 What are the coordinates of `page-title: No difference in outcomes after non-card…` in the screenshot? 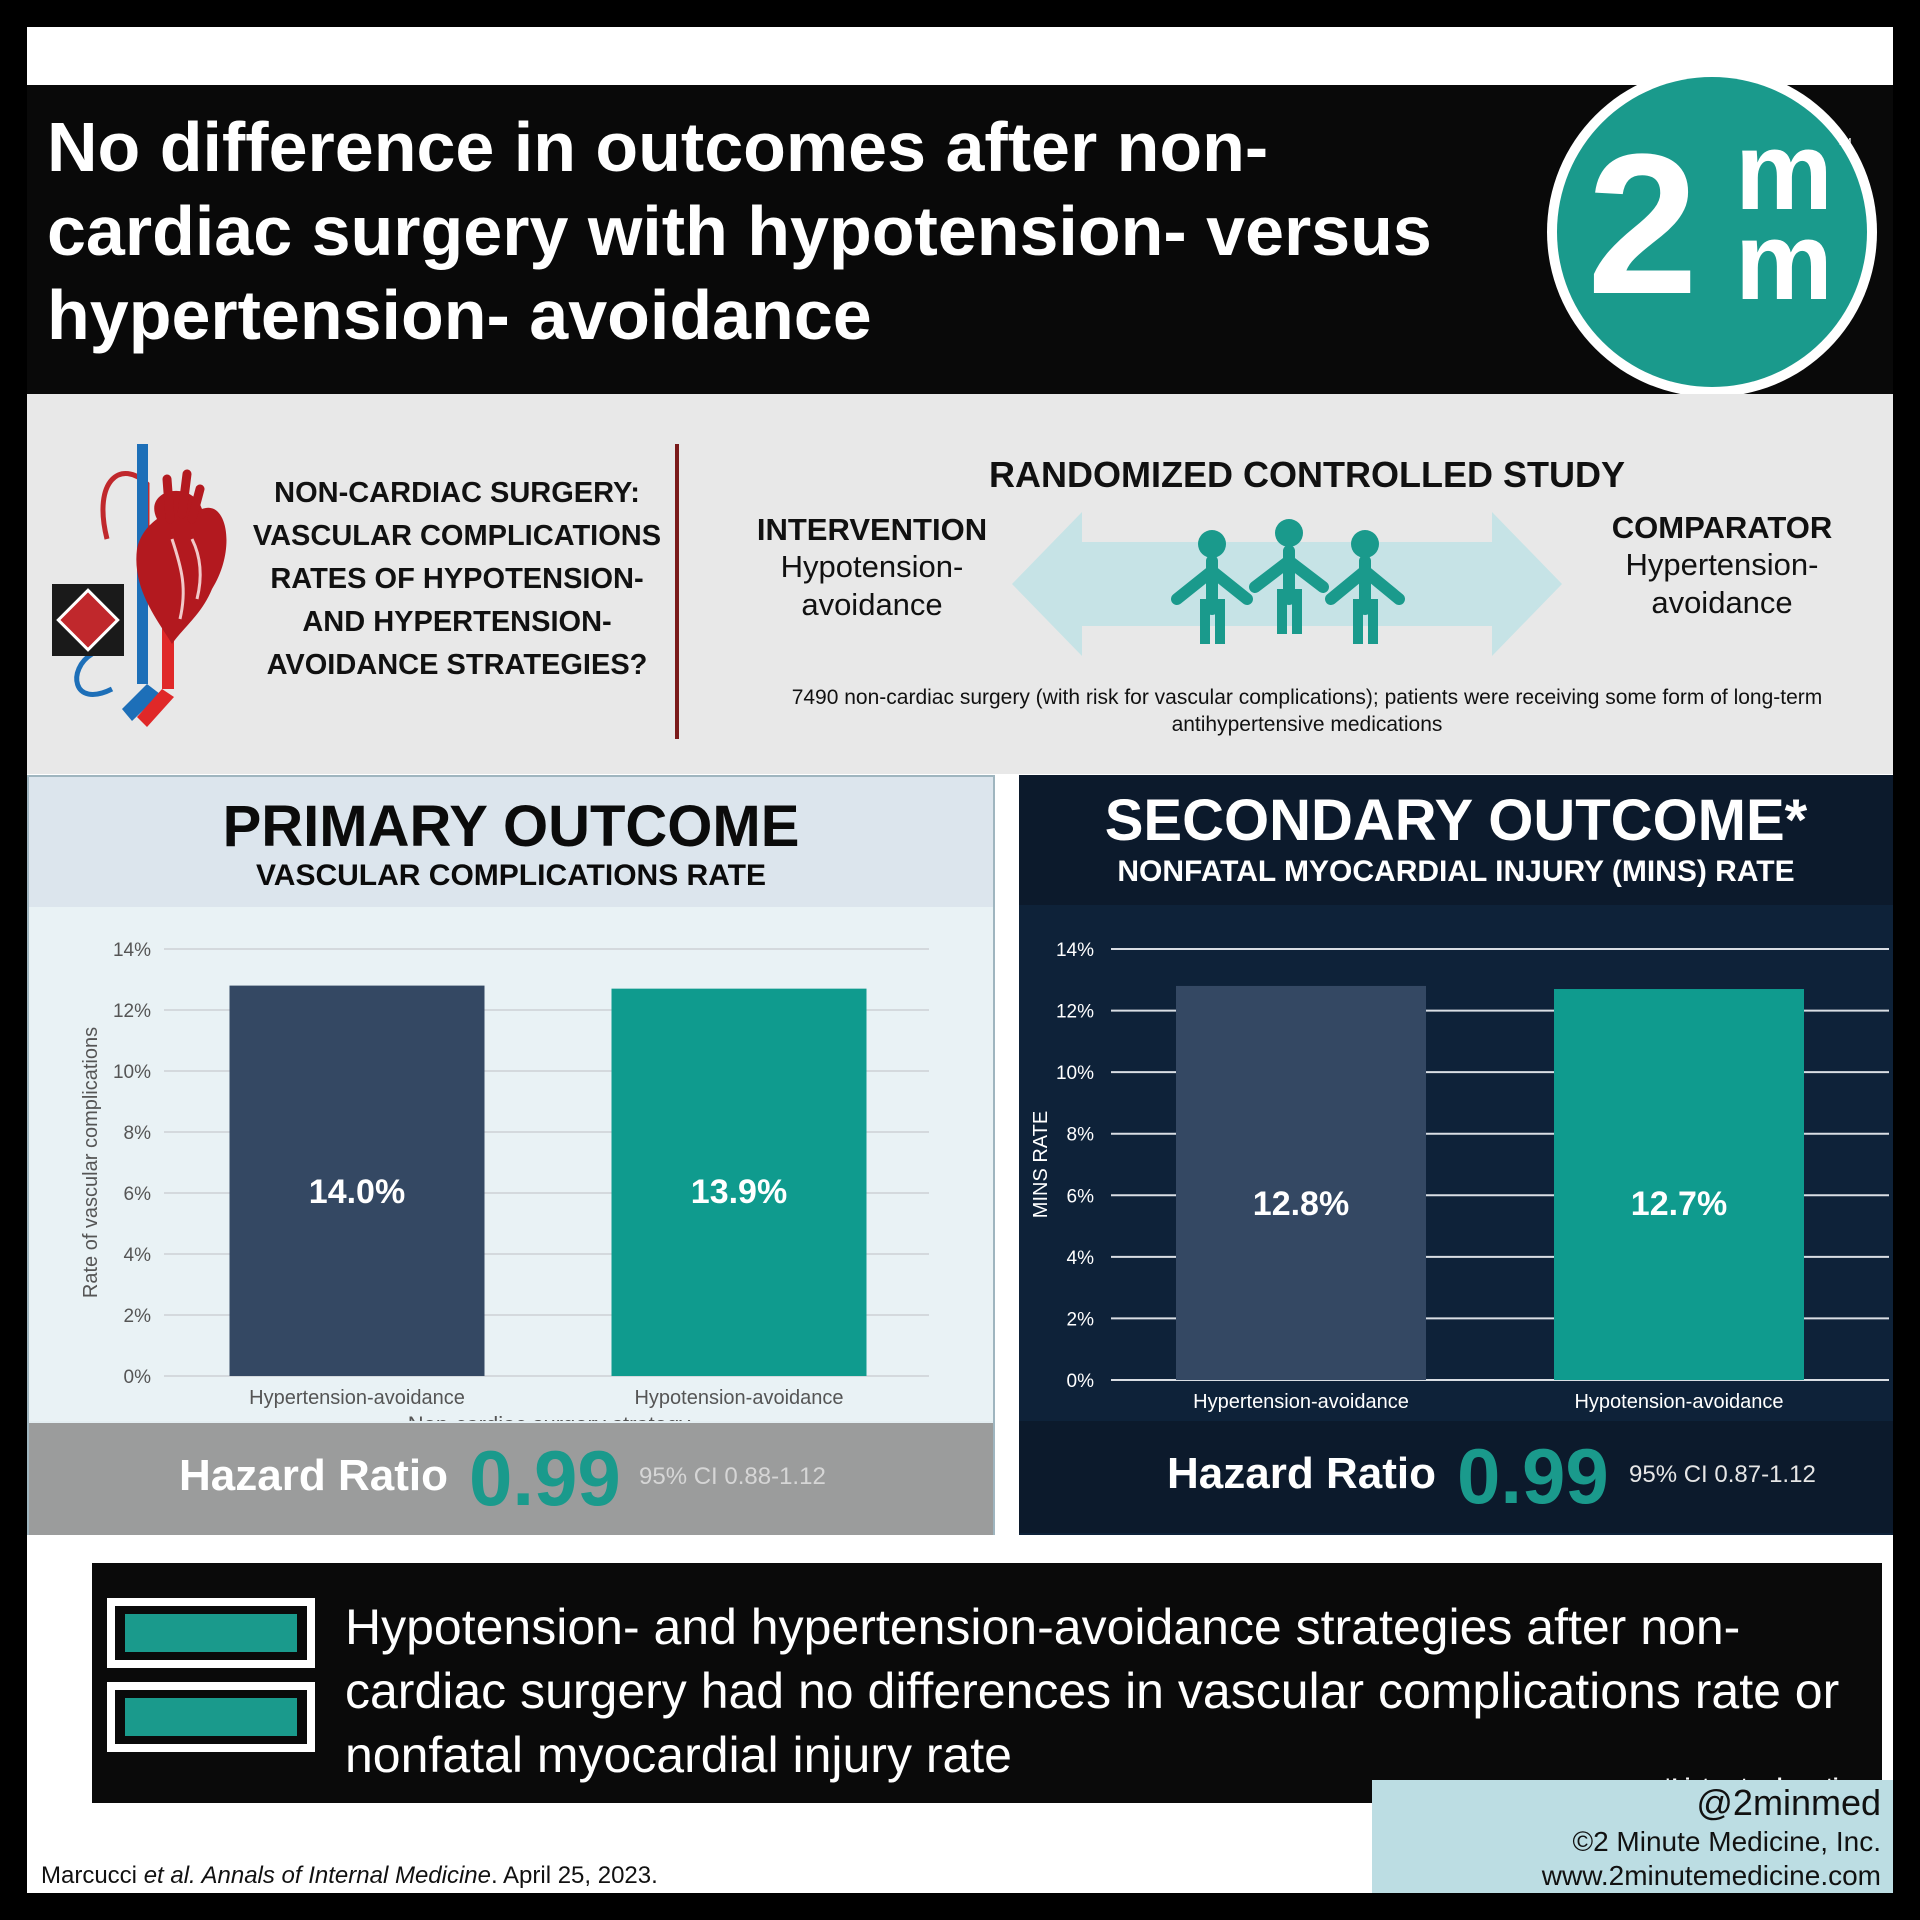 It's located at (739, 231).